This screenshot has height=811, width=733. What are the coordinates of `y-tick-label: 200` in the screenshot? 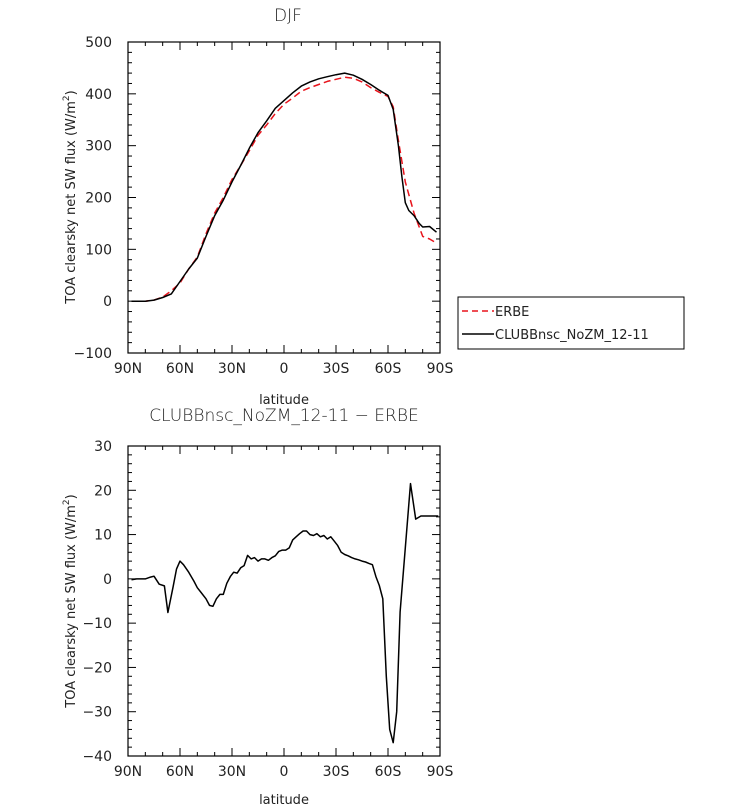 It's located at (98, 199).